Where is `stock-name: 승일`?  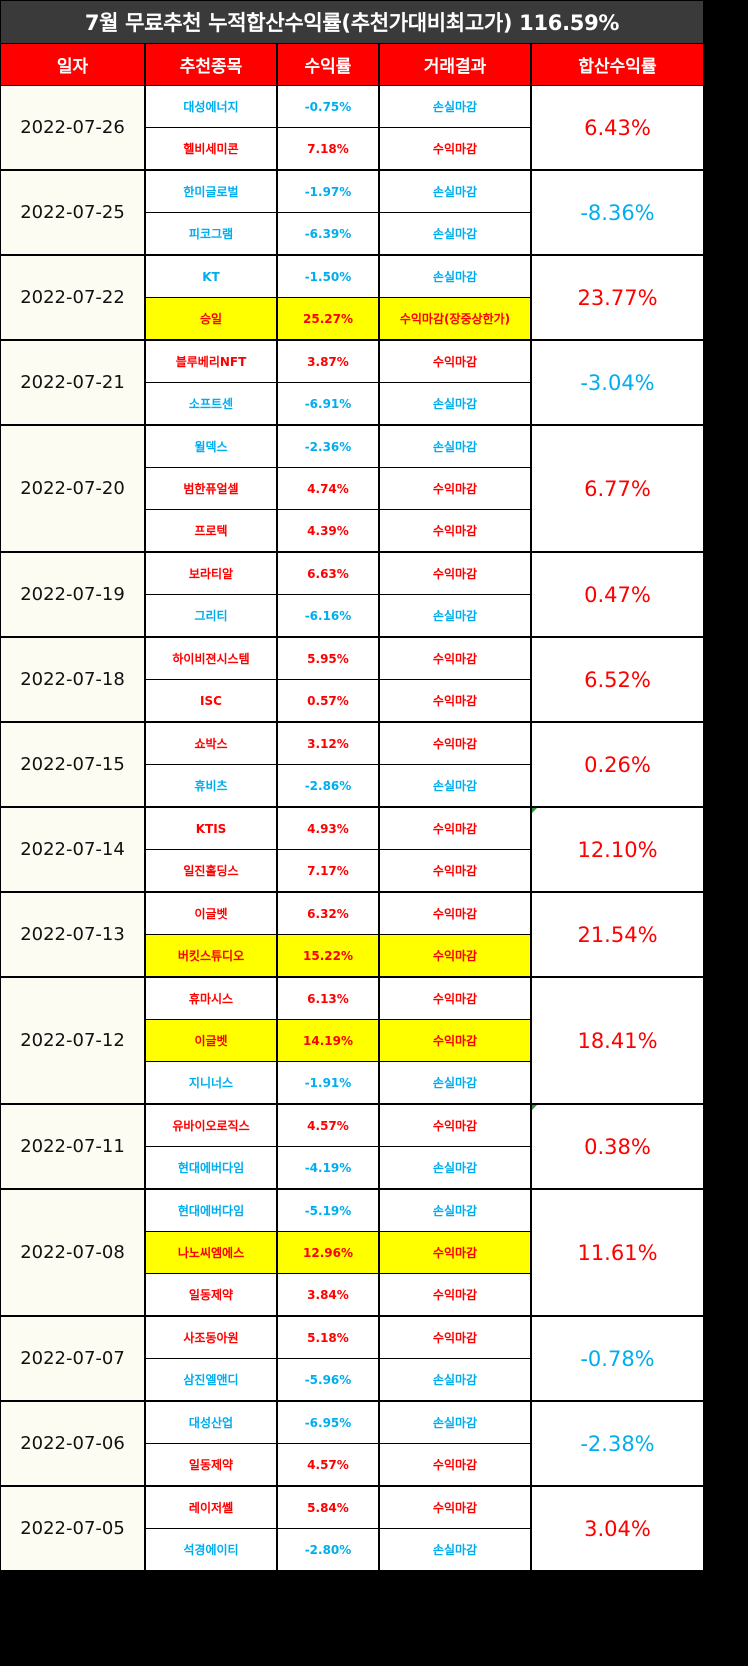
stock-name: 승일 is located at coordinates (211, 318).